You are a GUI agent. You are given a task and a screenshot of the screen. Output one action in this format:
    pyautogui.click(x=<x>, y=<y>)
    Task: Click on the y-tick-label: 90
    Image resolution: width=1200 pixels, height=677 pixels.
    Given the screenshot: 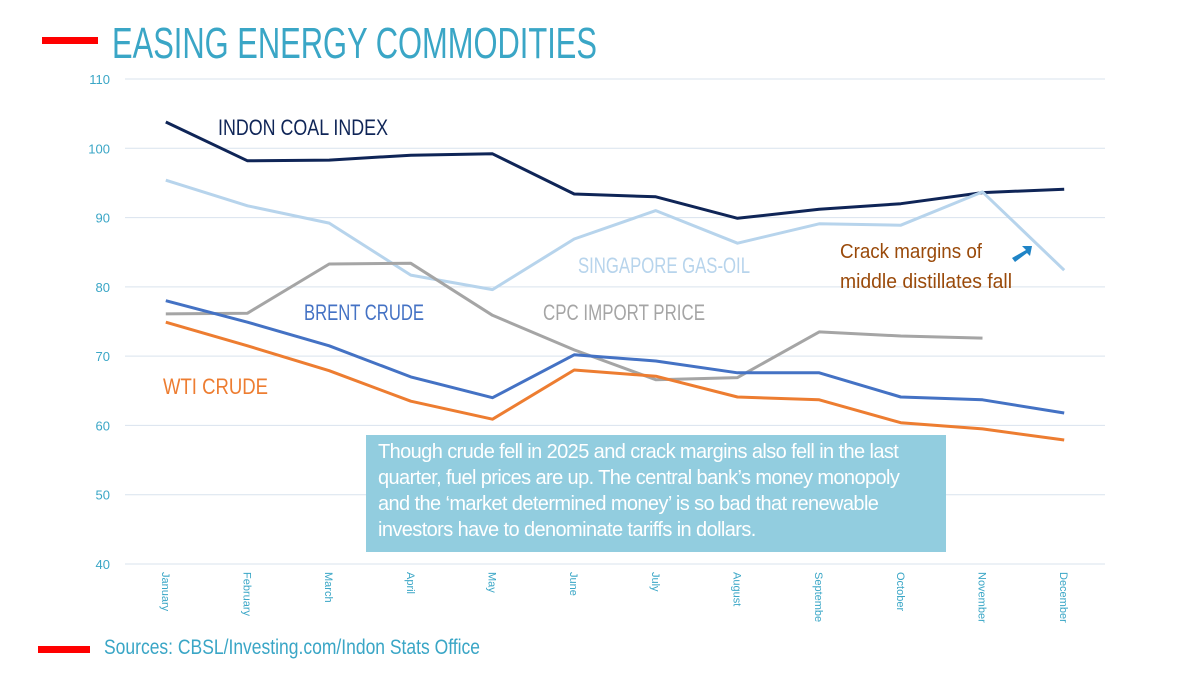 What is the action you would take?
    pyautogui.click(x=103, y=218)
    